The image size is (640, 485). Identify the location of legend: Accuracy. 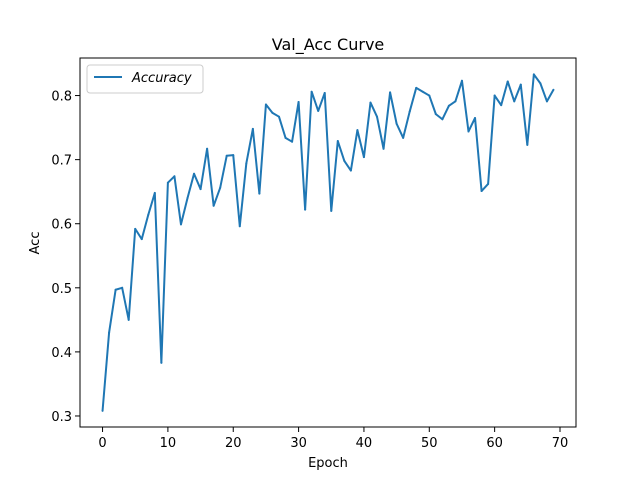
(145, 79).